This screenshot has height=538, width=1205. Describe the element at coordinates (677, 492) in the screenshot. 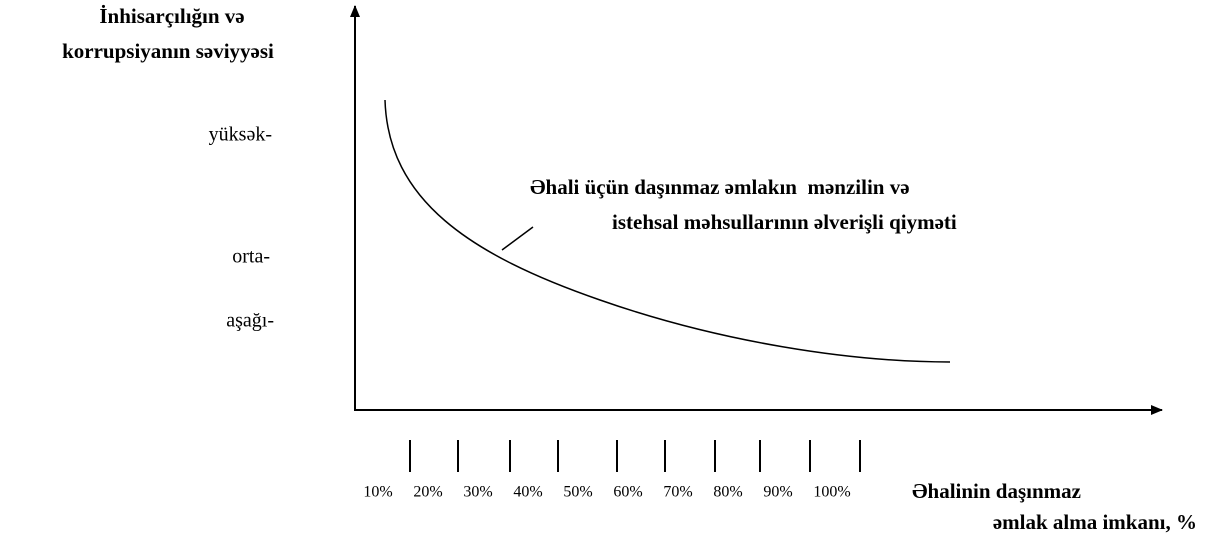

I see `x-tick-label: 70%` at that location.